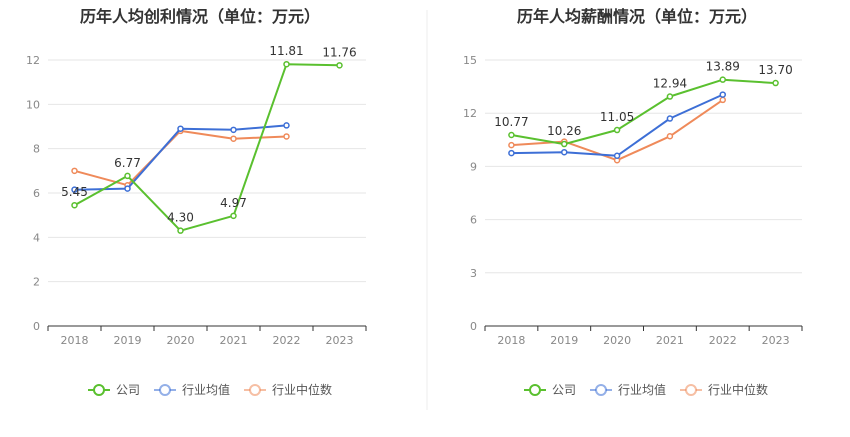 The height and width of the screenshot is (437, 850). Describe the element at coordinates (36, 149) in the screenshot. I see `y-tick-label: 8` at that location.